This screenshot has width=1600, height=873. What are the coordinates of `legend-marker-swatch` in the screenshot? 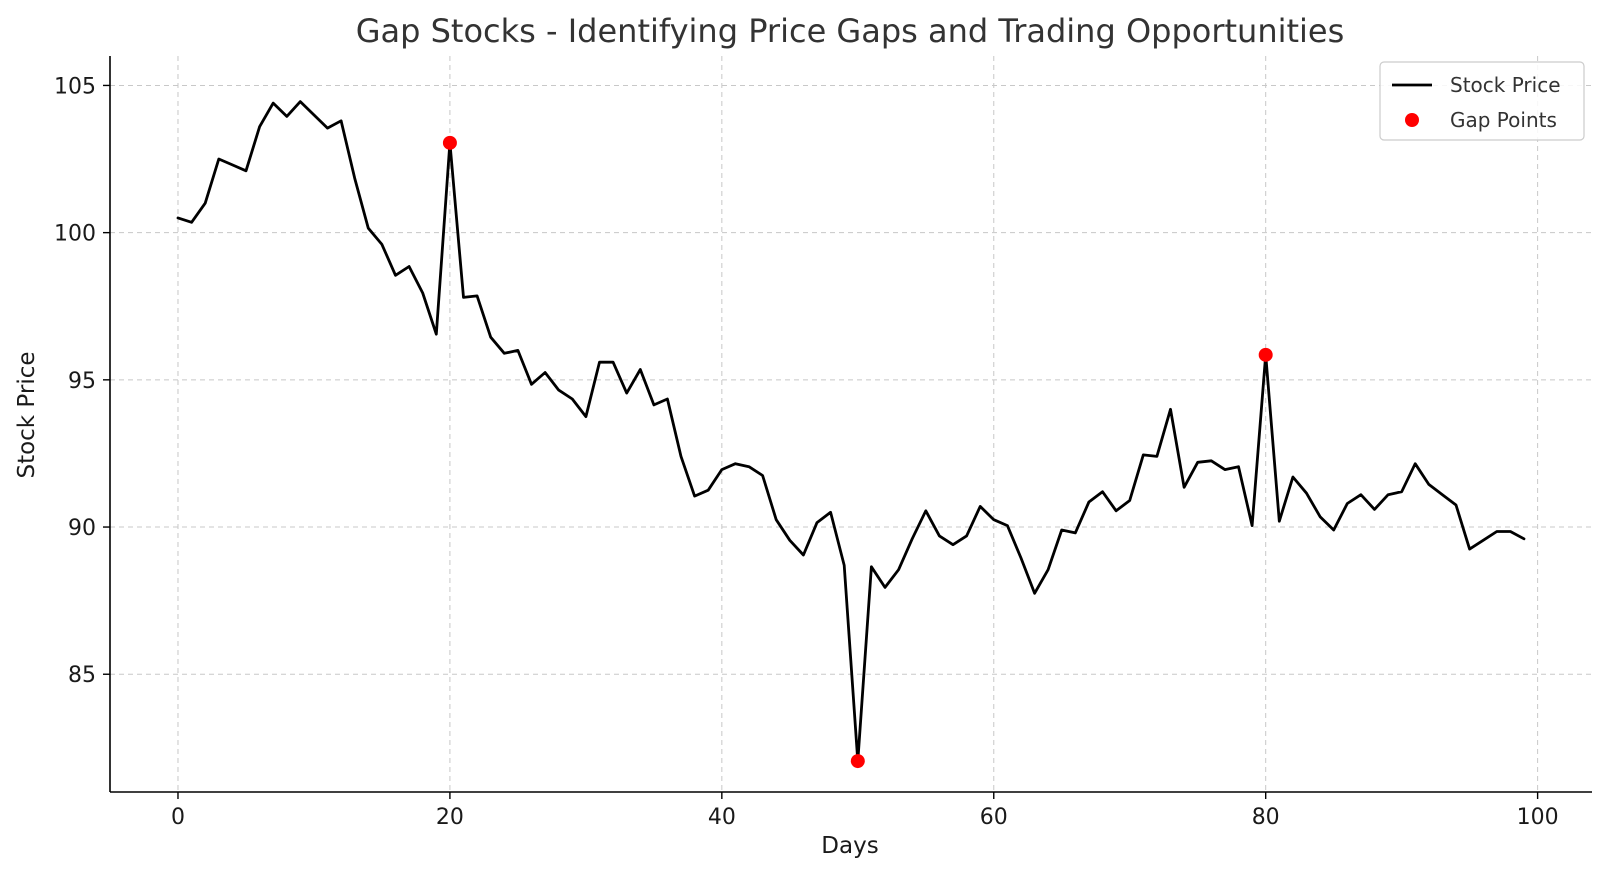 It's located at (1412, 120).